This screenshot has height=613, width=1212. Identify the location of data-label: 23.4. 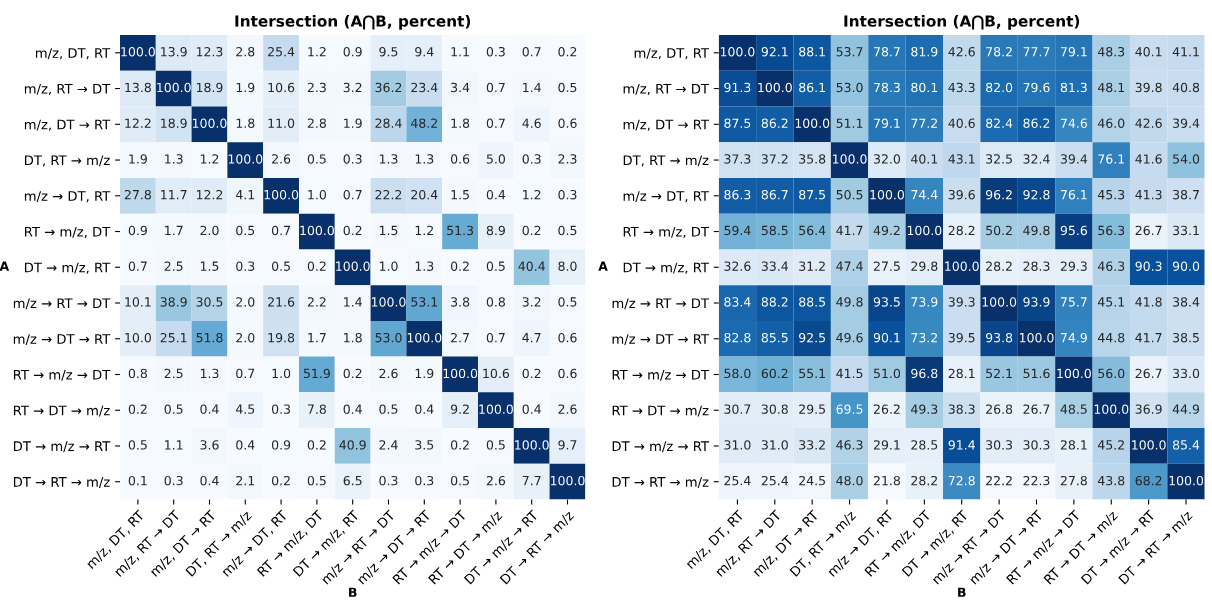
(424, 87).